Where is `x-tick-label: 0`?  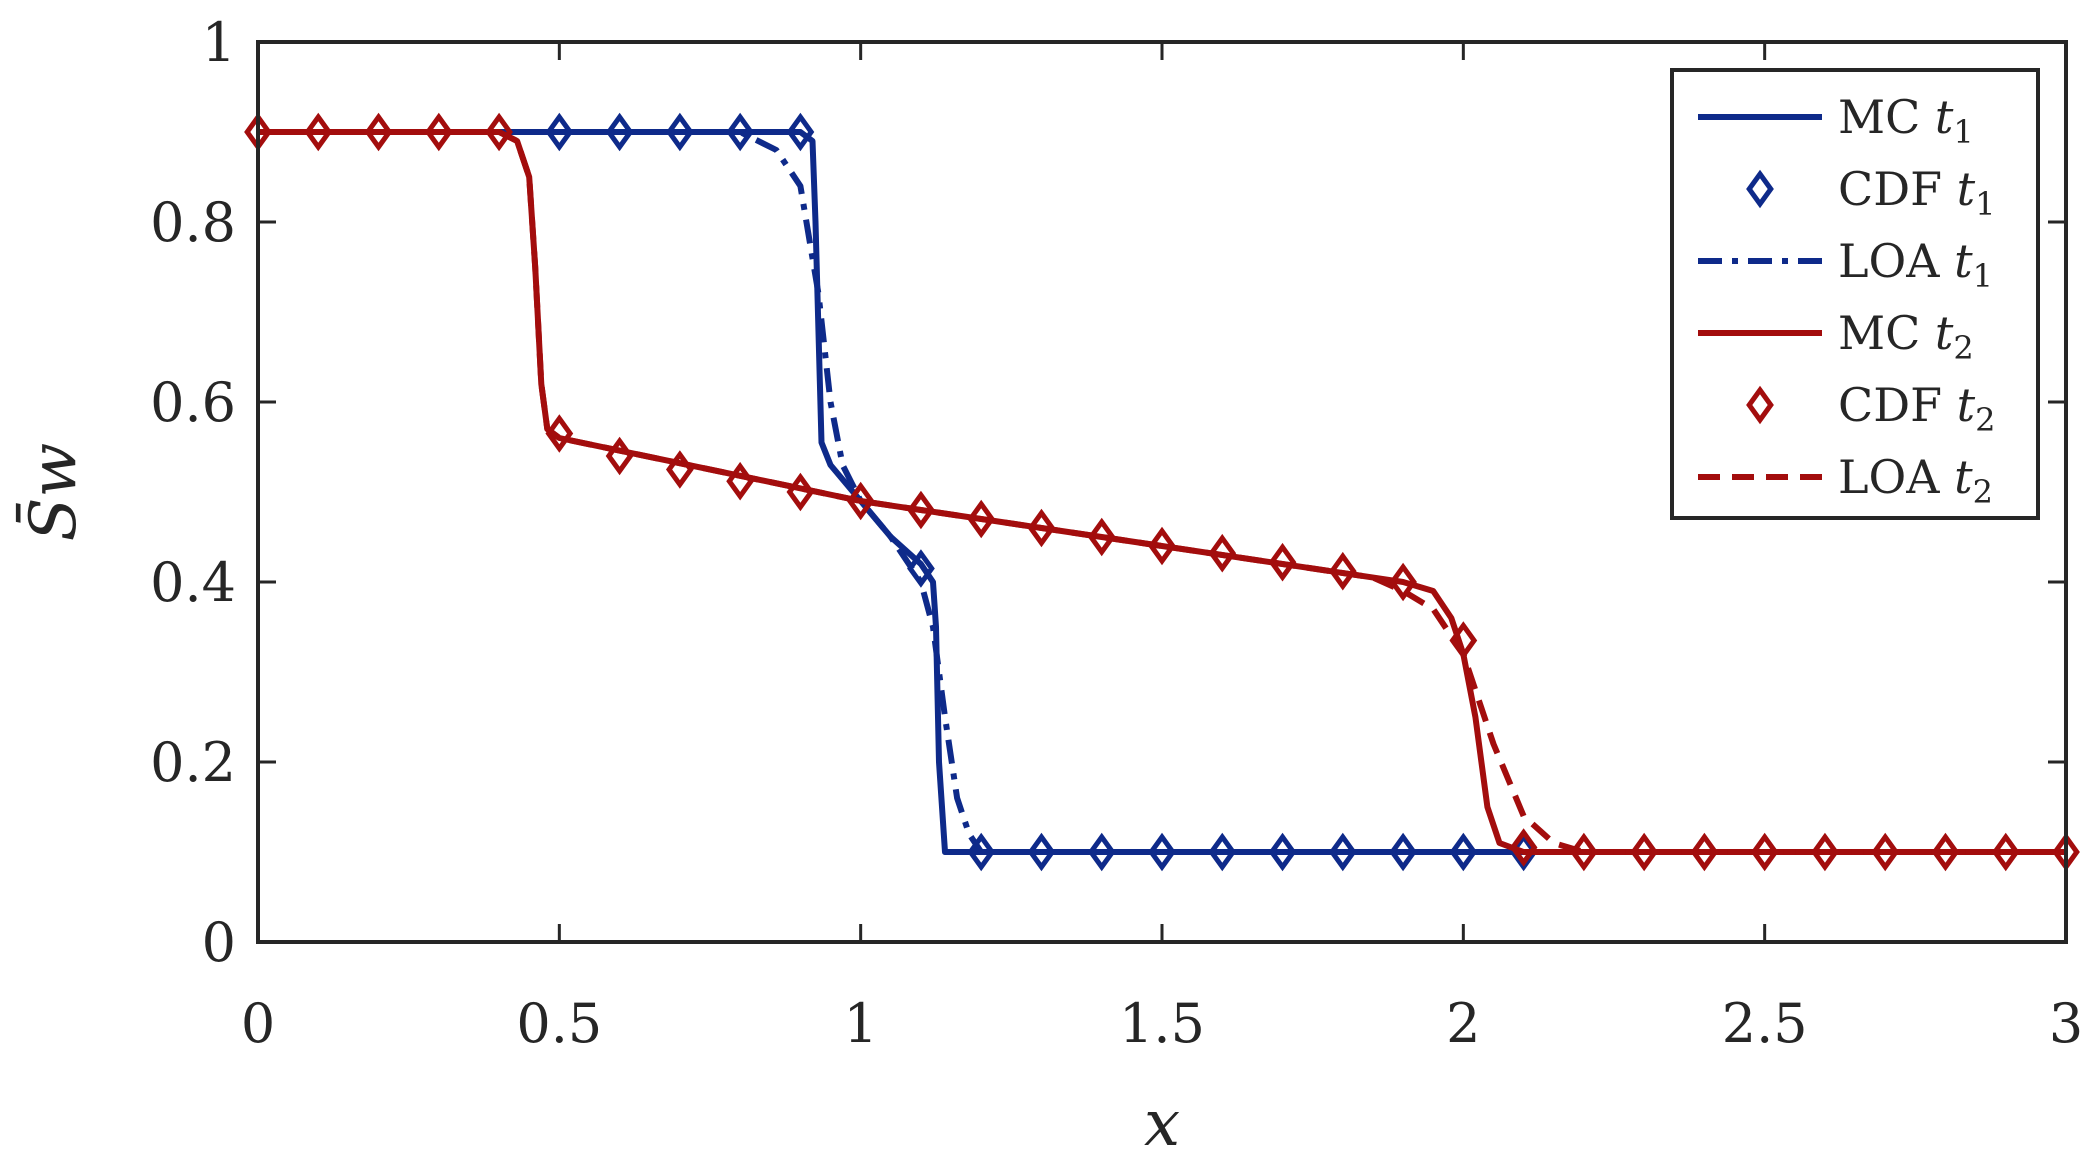
x-tick-label: 0 is located at coordinates (258, 1023).